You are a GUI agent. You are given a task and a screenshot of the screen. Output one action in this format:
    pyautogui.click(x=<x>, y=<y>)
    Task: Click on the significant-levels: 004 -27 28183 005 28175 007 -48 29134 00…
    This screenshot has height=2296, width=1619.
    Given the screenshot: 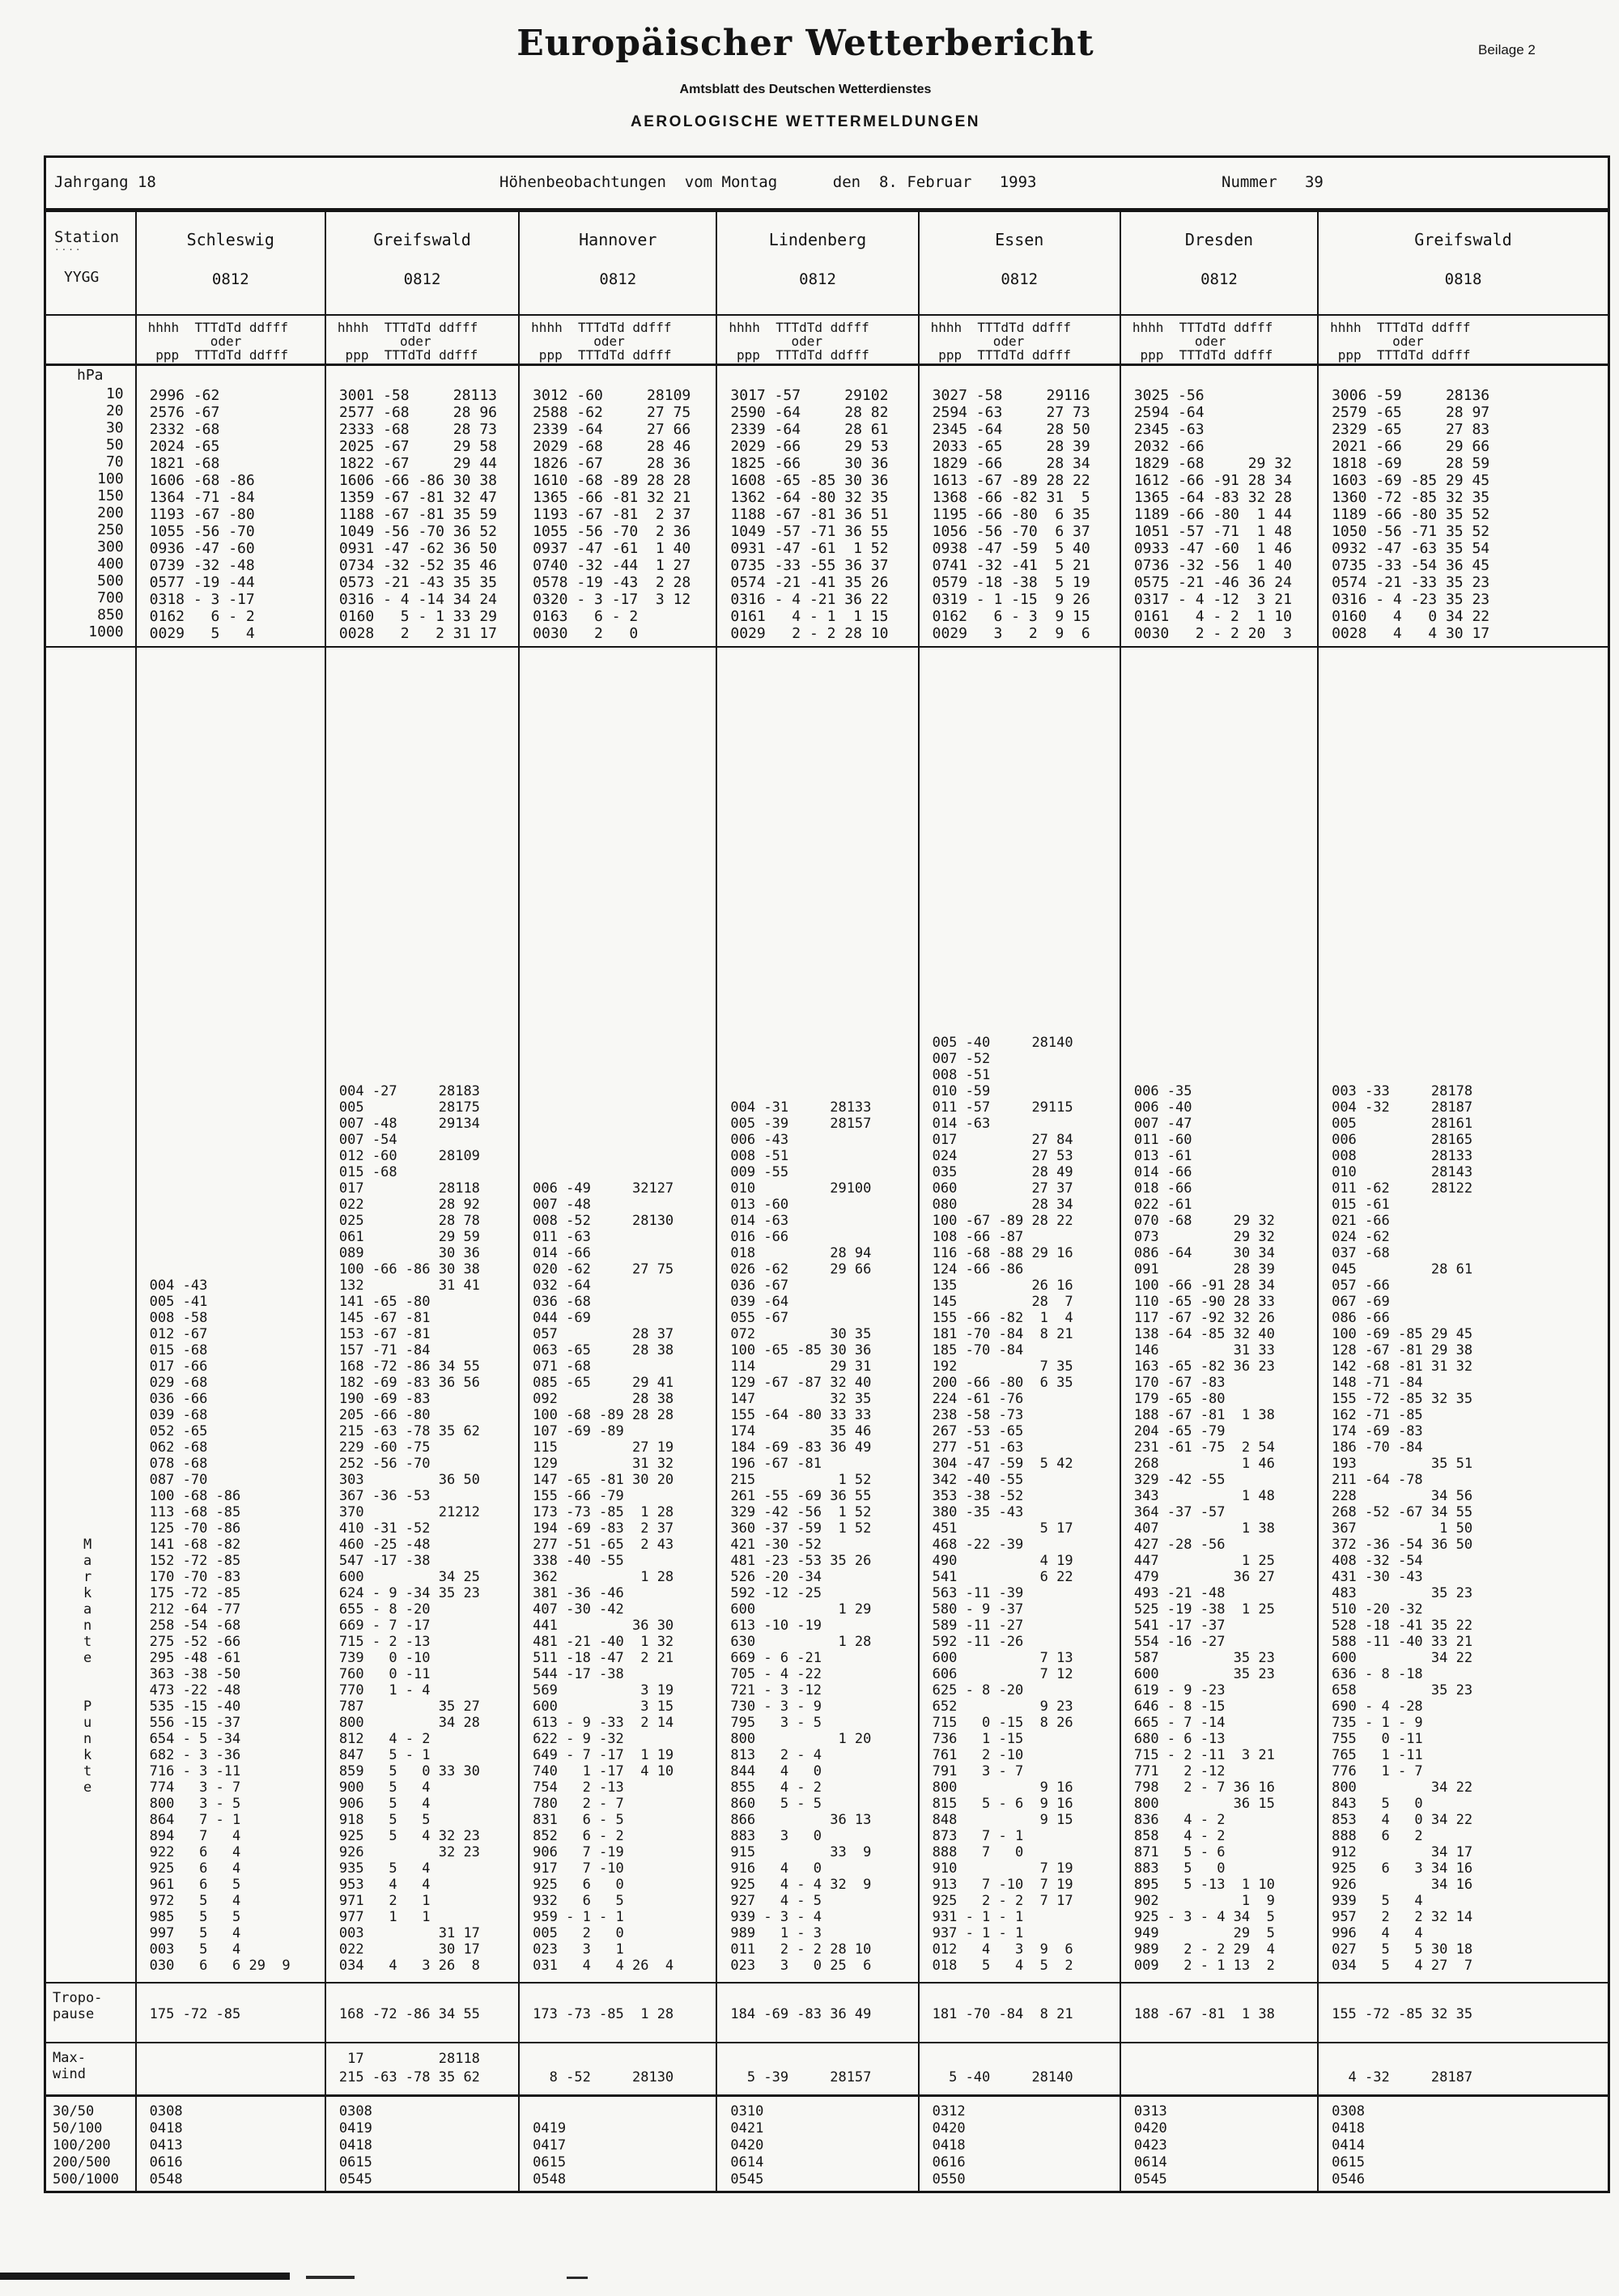 What is the action you would take?
    pyautogui.click(x=409, y=1528)
    